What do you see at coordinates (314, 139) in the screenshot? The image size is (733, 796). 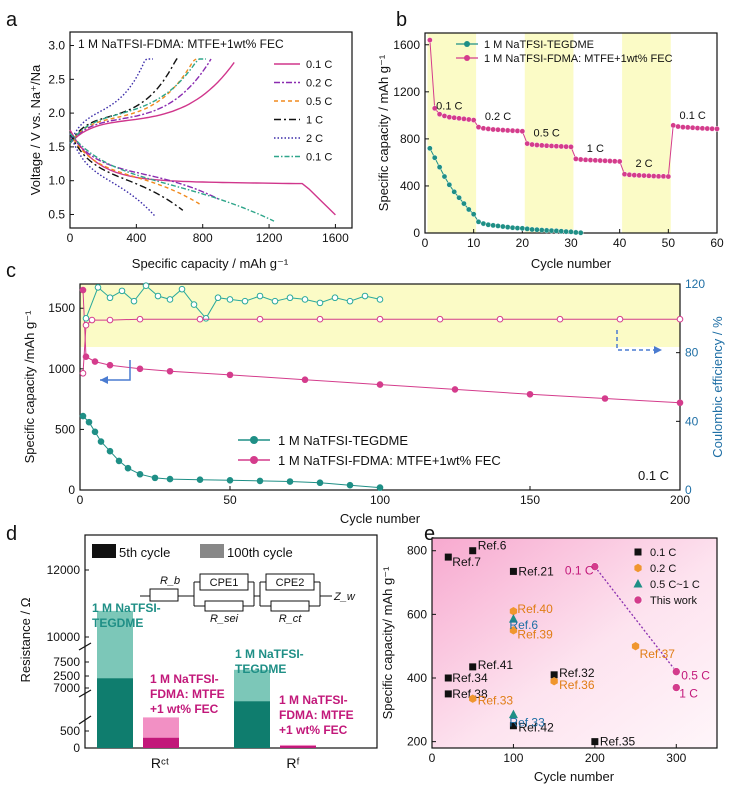 I see `legend-label-4: 2 C` at bounding box center [314, 139].